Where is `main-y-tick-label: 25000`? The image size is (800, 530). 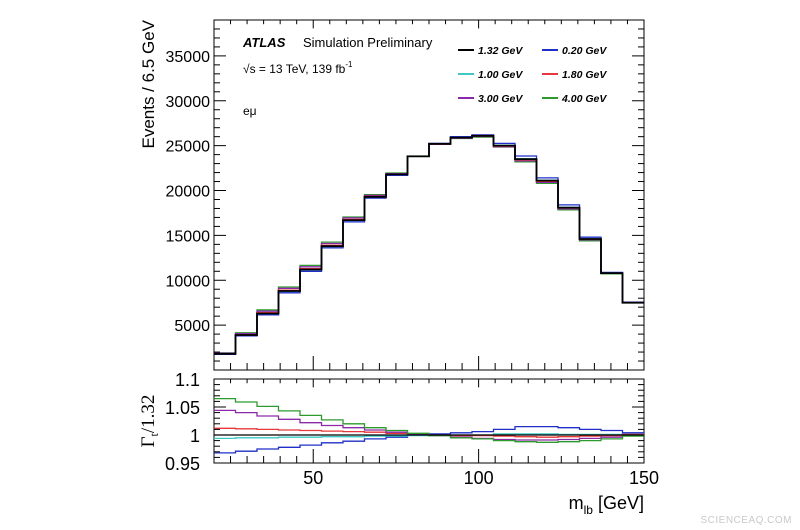
main-y-tick-label: 25000 is located at coordinates (188, 147).